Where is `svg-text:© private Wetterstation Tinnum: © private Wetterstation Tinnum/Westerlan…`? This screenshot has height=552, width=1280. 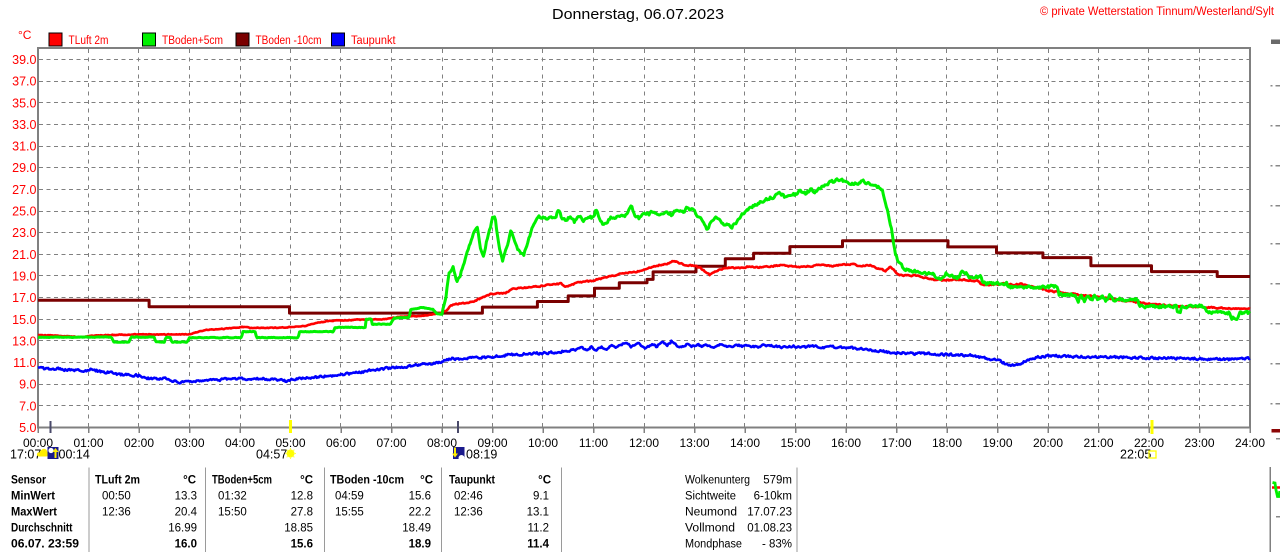 svg-text:© private Wetterstation Tinnum: © private Wetterstation Tinnum/Westerlan… is located at coordinates (1157, 11).